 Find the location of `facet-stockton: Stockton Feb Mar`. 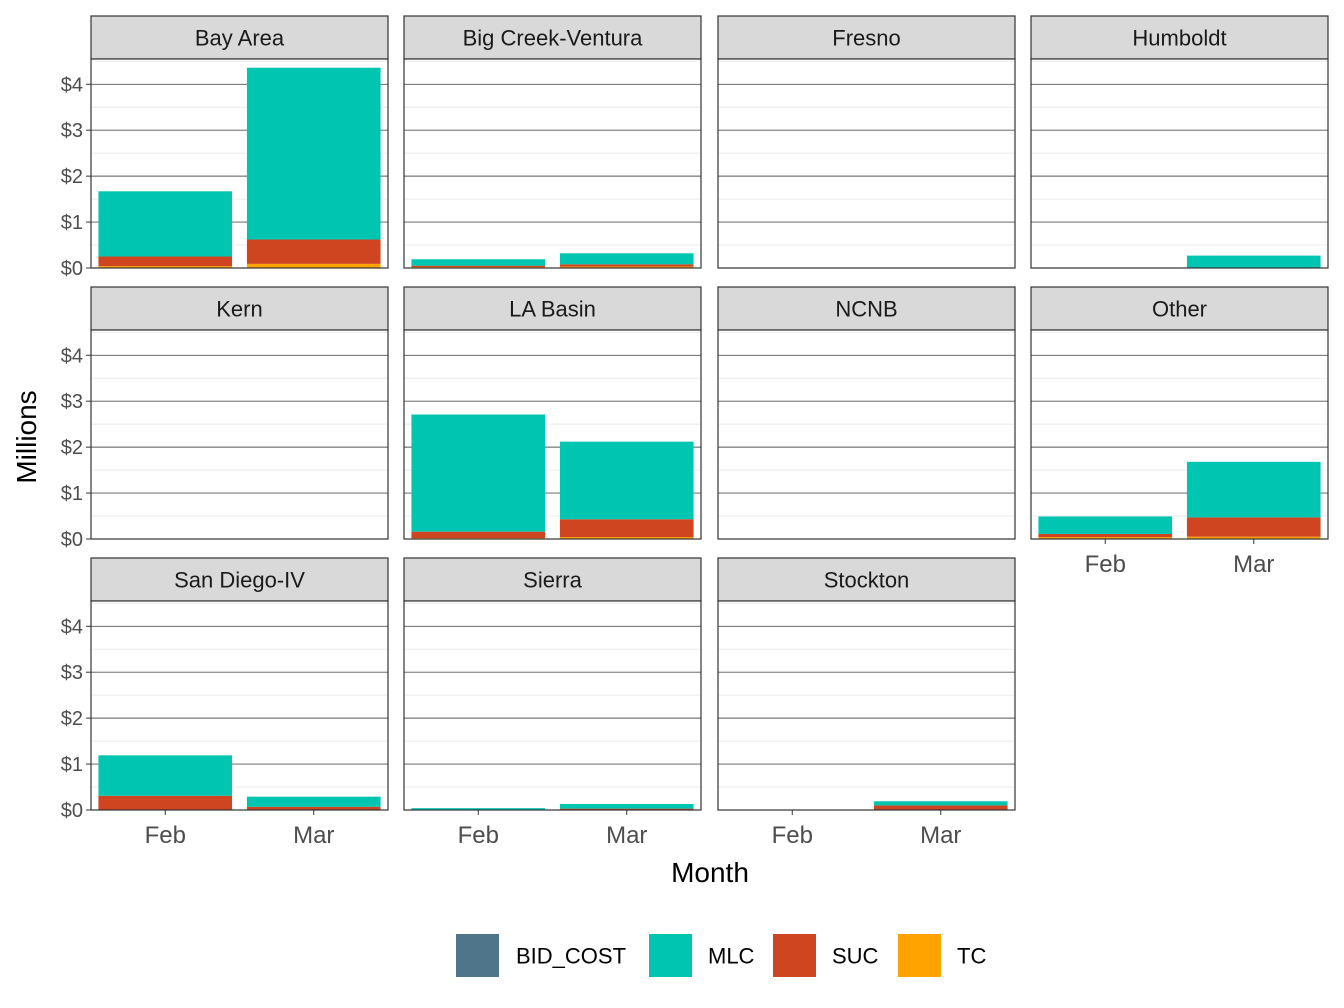

facet-stockton: Stockton Feb Mar is located at coordinates (866, 703).